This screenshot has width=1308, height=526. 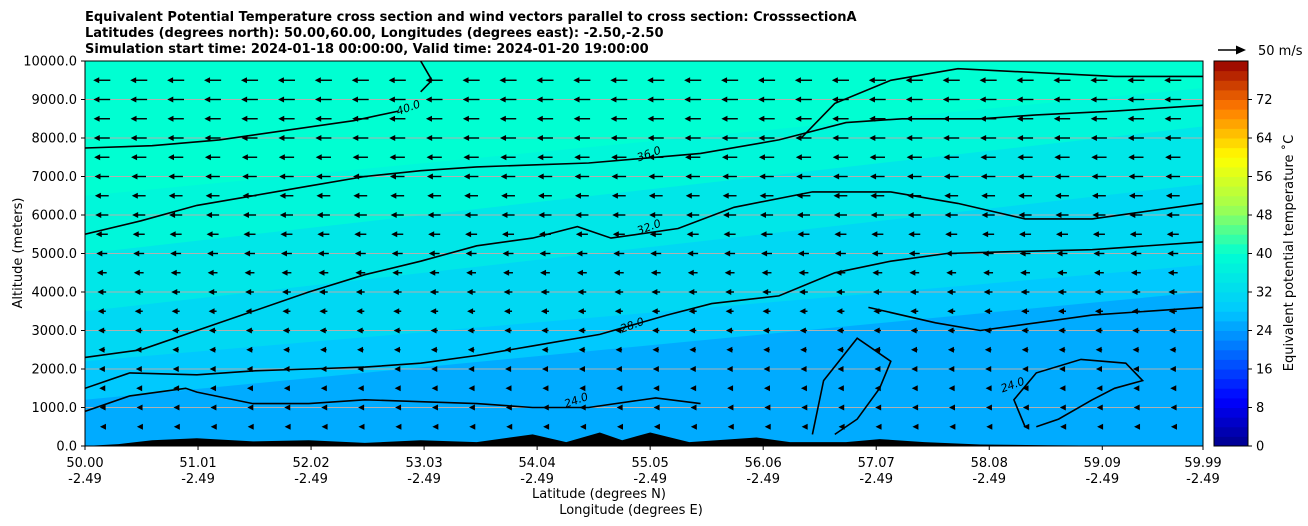 What do you see at coordinates (310, 463) in the screenshot?
I see `x-tick-label-lat: 52.02` at bounding box center [310, 463].